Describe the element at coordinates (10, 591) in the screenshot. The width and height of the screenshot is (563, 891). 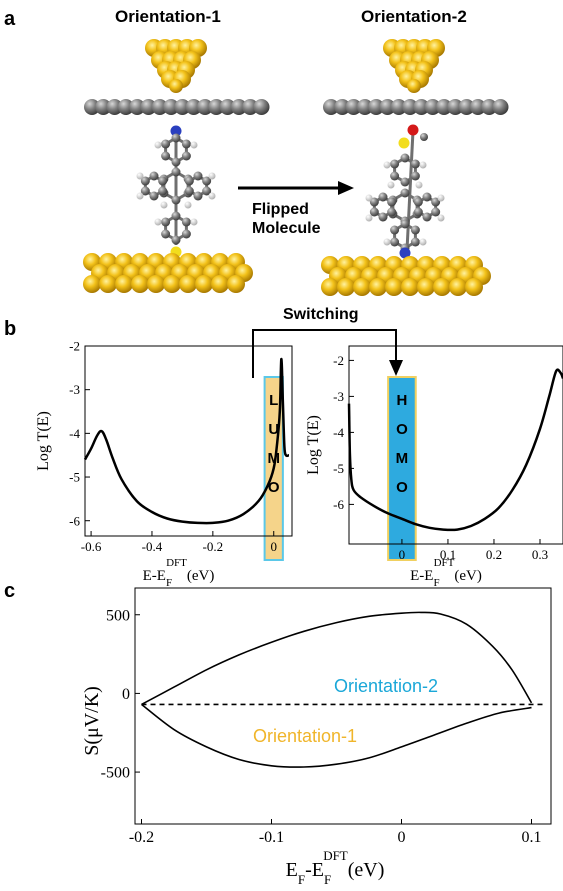
I see `panel-c-letter: c` at that location.